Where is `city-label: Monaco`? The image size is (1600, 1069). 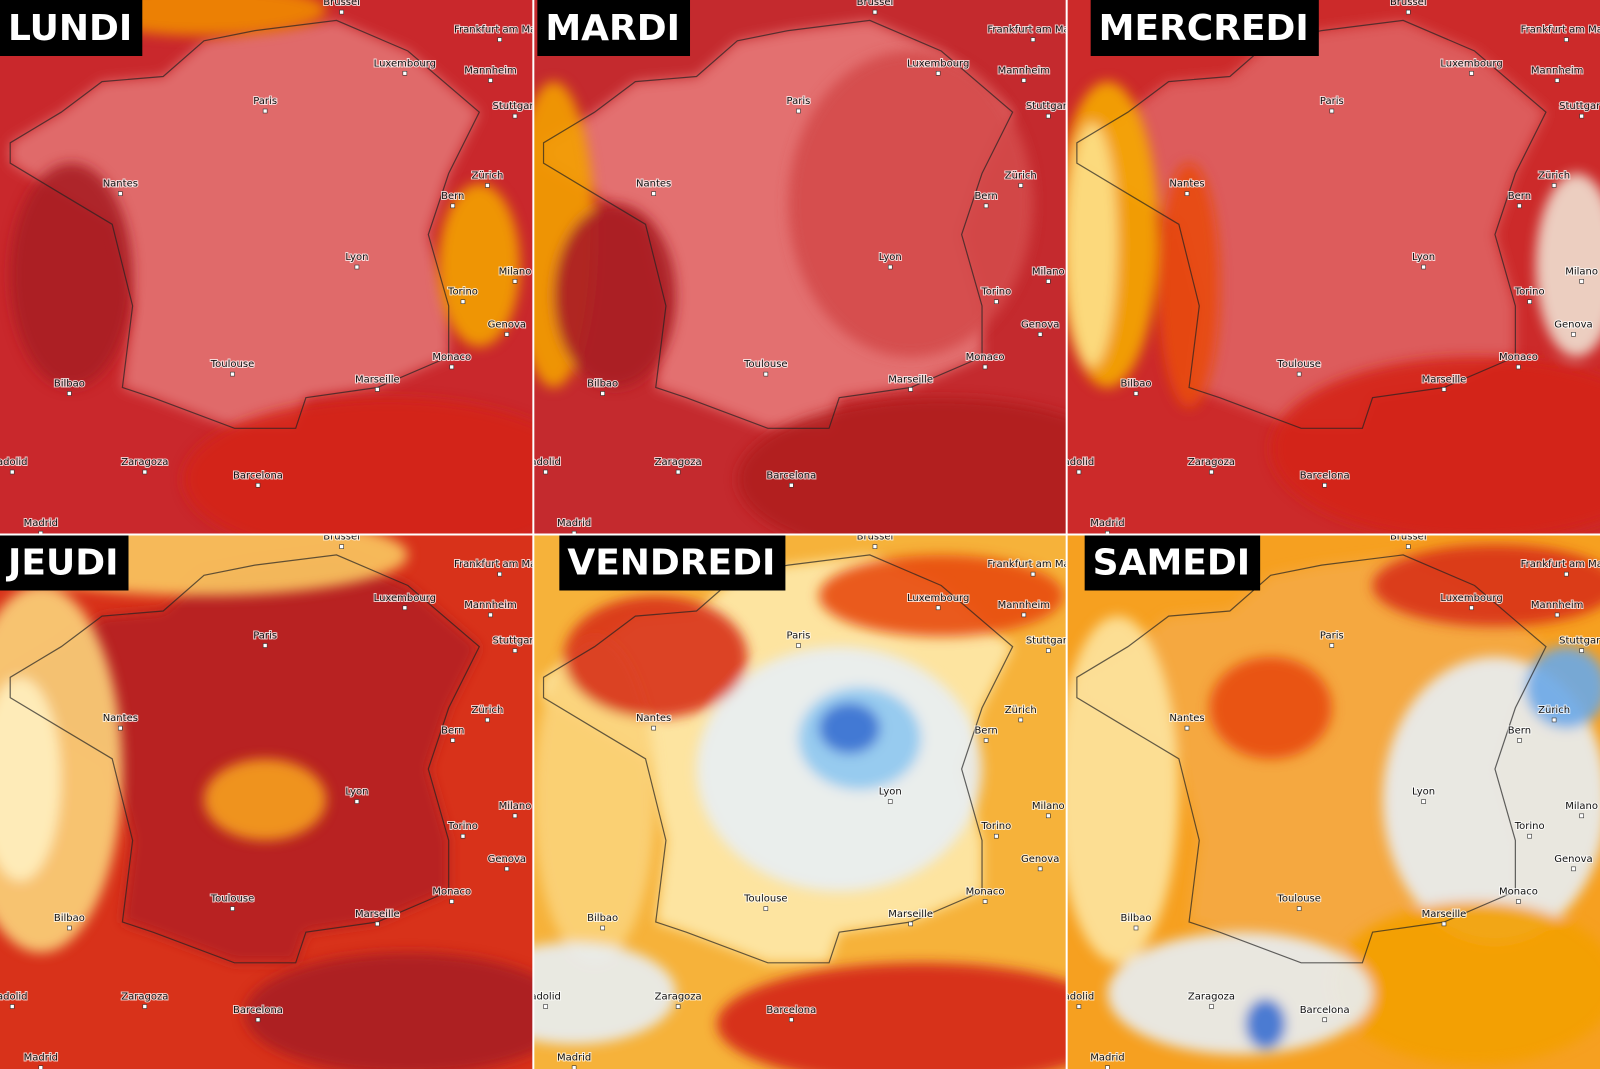
city-label: Monaco is located at coordinates (1518, 357).